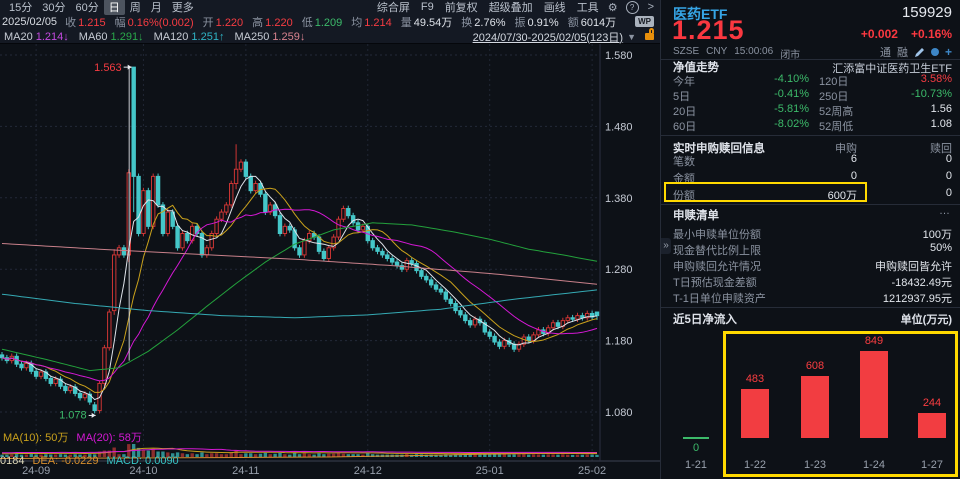 The width and height of the screenshot is (960, 479). Describe the element at coordinates (393, 8) in the screenshot. I see `menu-item-综合屏: 综合屏` at that location.